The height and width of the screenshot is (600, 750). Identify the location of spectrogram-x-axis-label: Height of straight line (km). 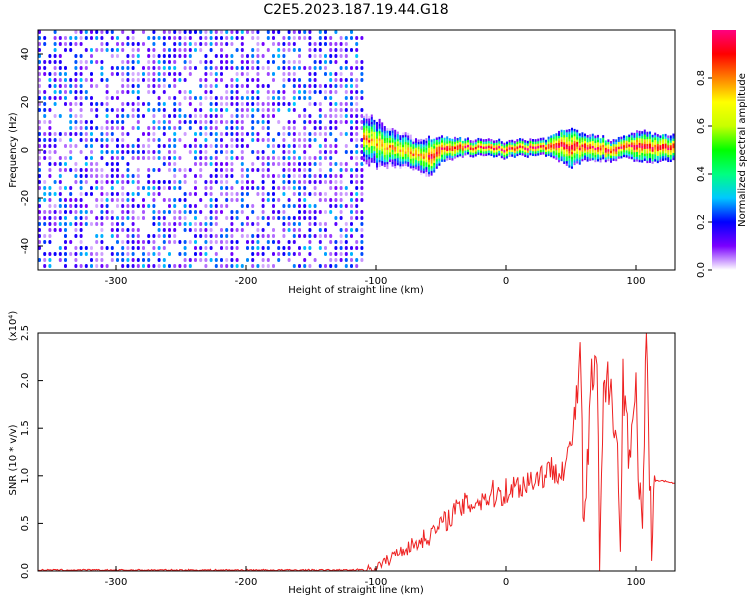
(356, 290).